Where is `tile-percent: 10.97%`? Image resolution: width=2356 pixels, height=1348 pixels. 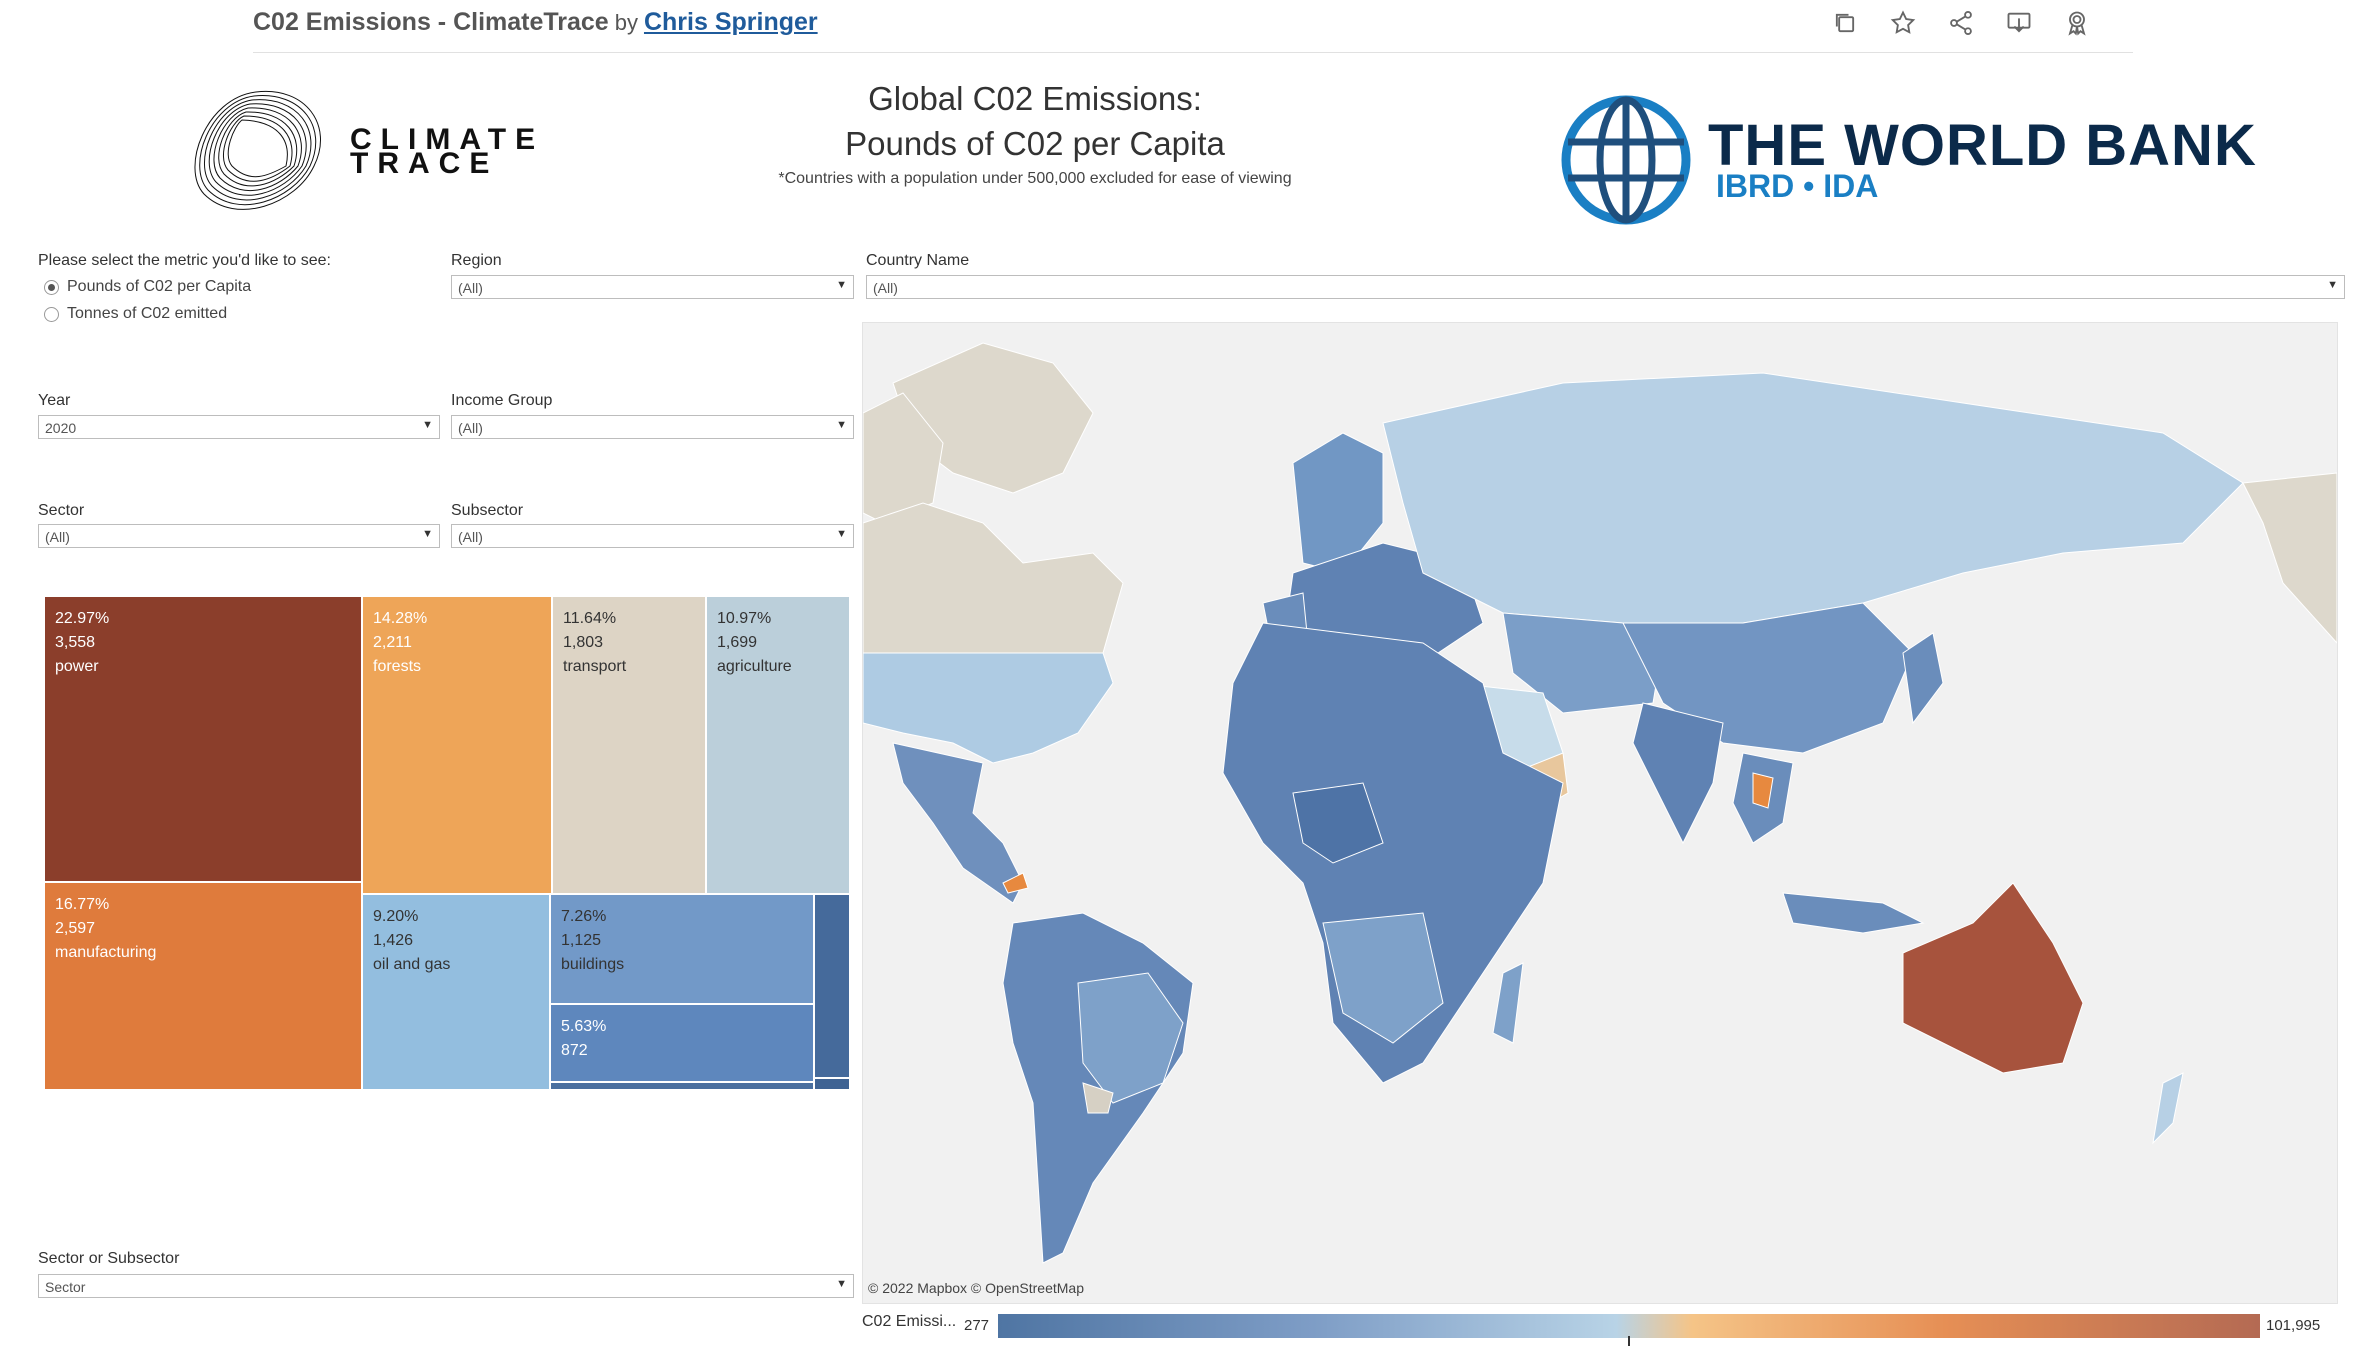
tile-percent: 10.97% is located at coordinates (744, 618).